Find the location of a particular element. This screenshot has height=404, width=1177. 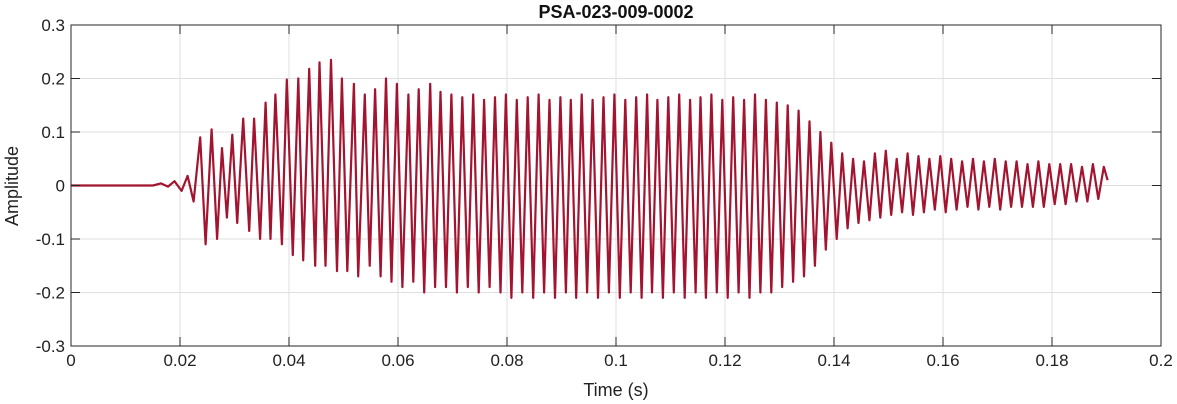

chart-title: PSA-023-009-0002 is located at coordinates (615, 12).